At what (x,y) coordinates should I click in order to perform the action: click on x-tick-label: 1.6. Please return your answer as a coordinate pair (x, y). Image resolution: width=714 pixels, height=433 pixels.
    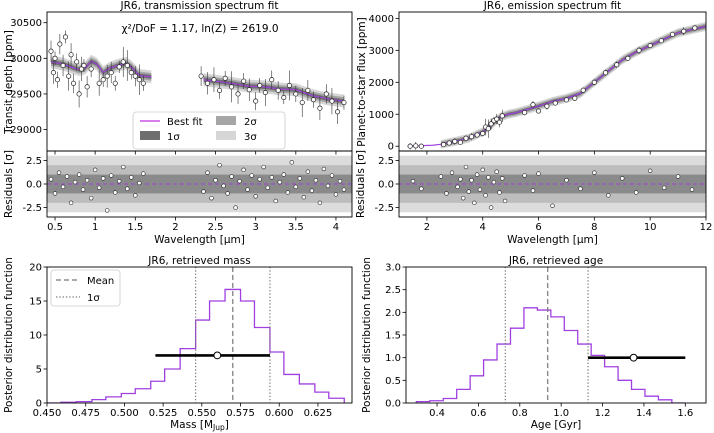
    Looking at the image, I should click on (685, 413).